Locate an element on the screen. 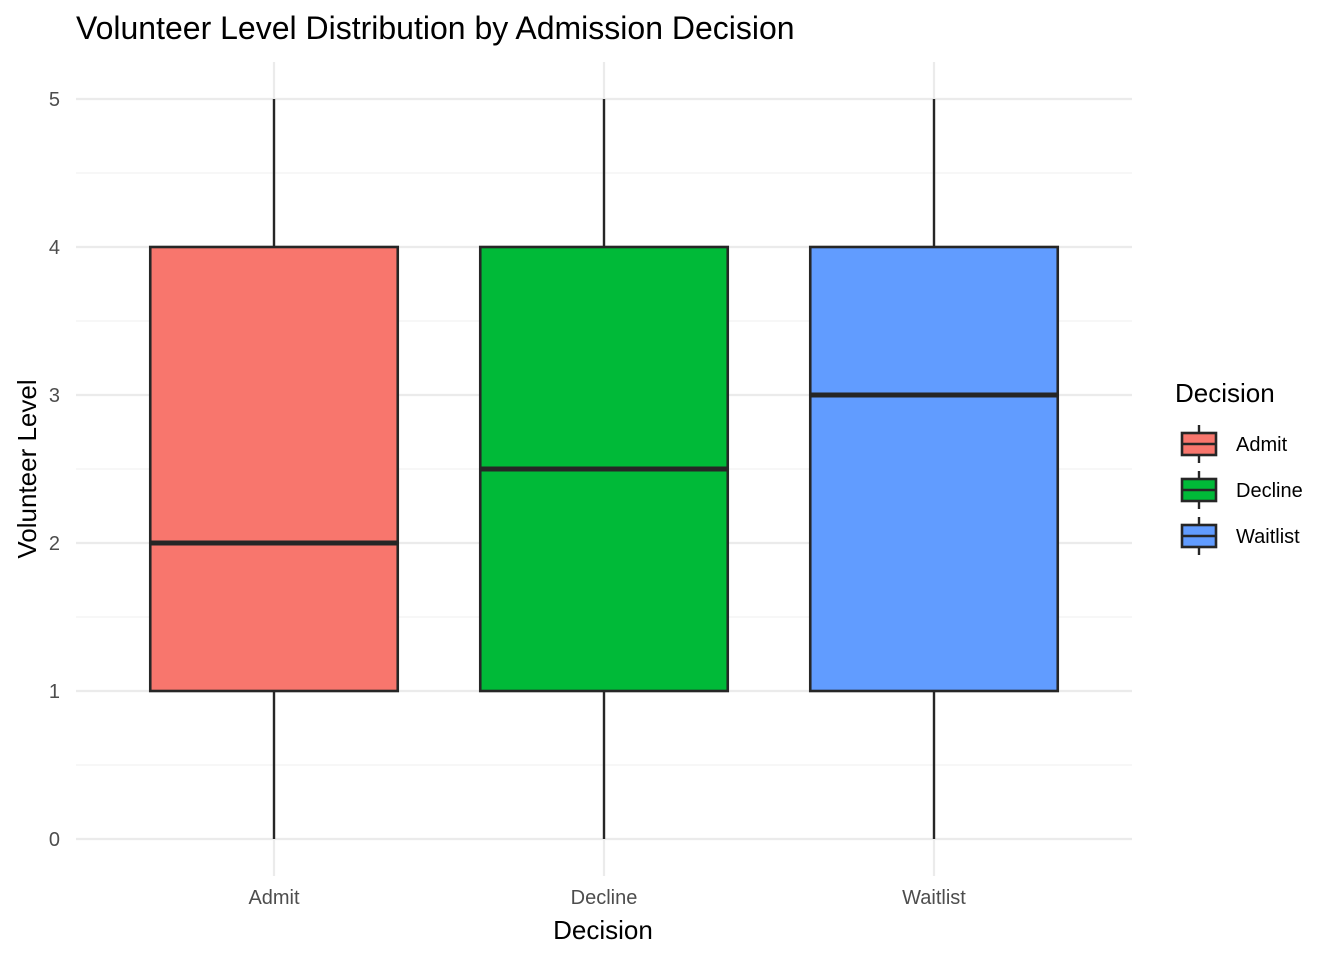  y-tick-label: 5 is located at coordinates (54, 100).